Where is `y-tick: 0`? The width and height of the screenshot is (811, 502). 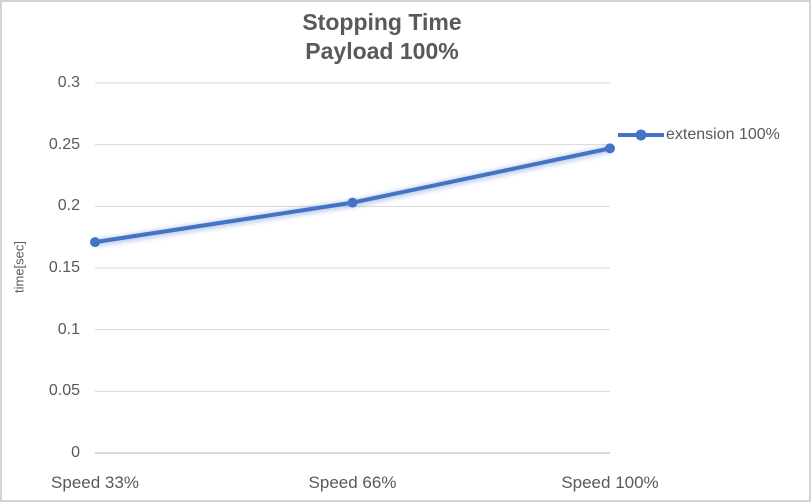
y-tick: 0 is located at coordinates (75, 452).